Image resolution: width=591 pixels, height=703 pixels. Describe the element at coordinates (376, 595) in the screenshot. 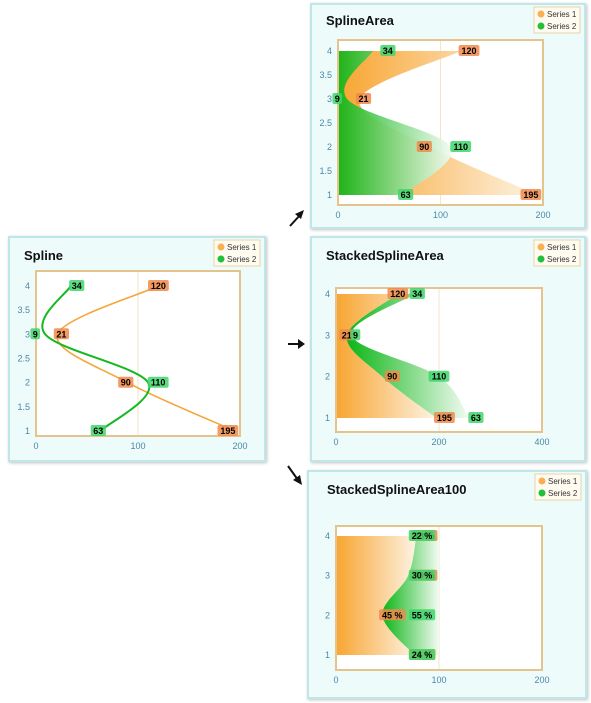

I see `series-1-area` at that location.